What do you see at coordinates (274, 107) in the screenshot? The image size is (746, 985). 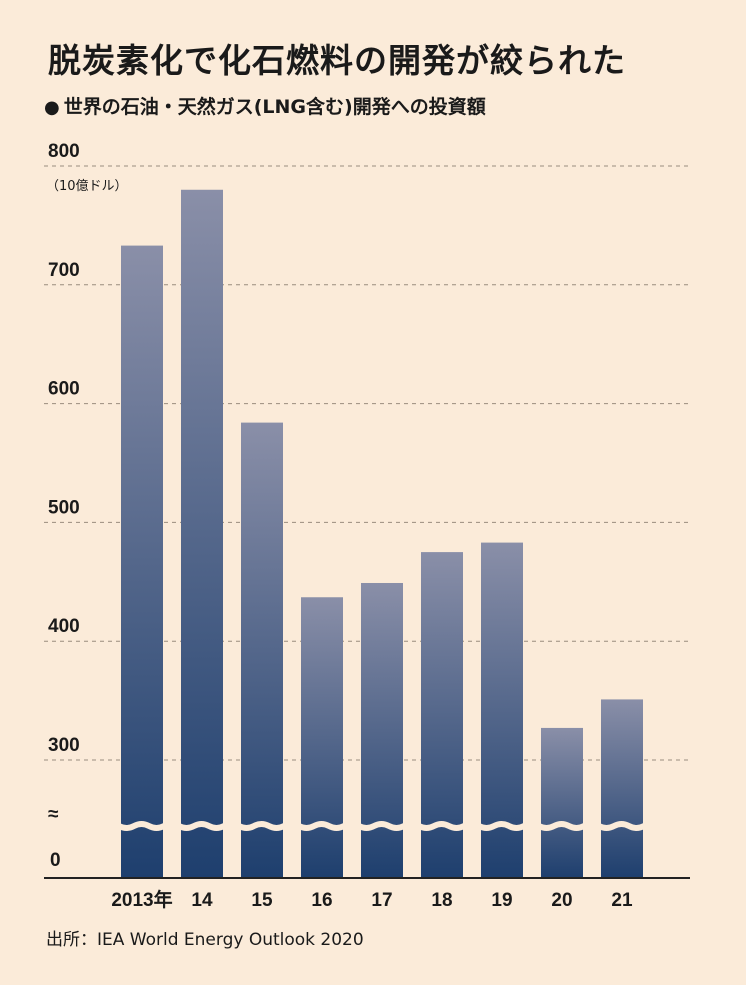 I see `subtitle-text: 世界の石油・天然ガス(LNG含む)開発への投資額` at bounding box center [274, 107].